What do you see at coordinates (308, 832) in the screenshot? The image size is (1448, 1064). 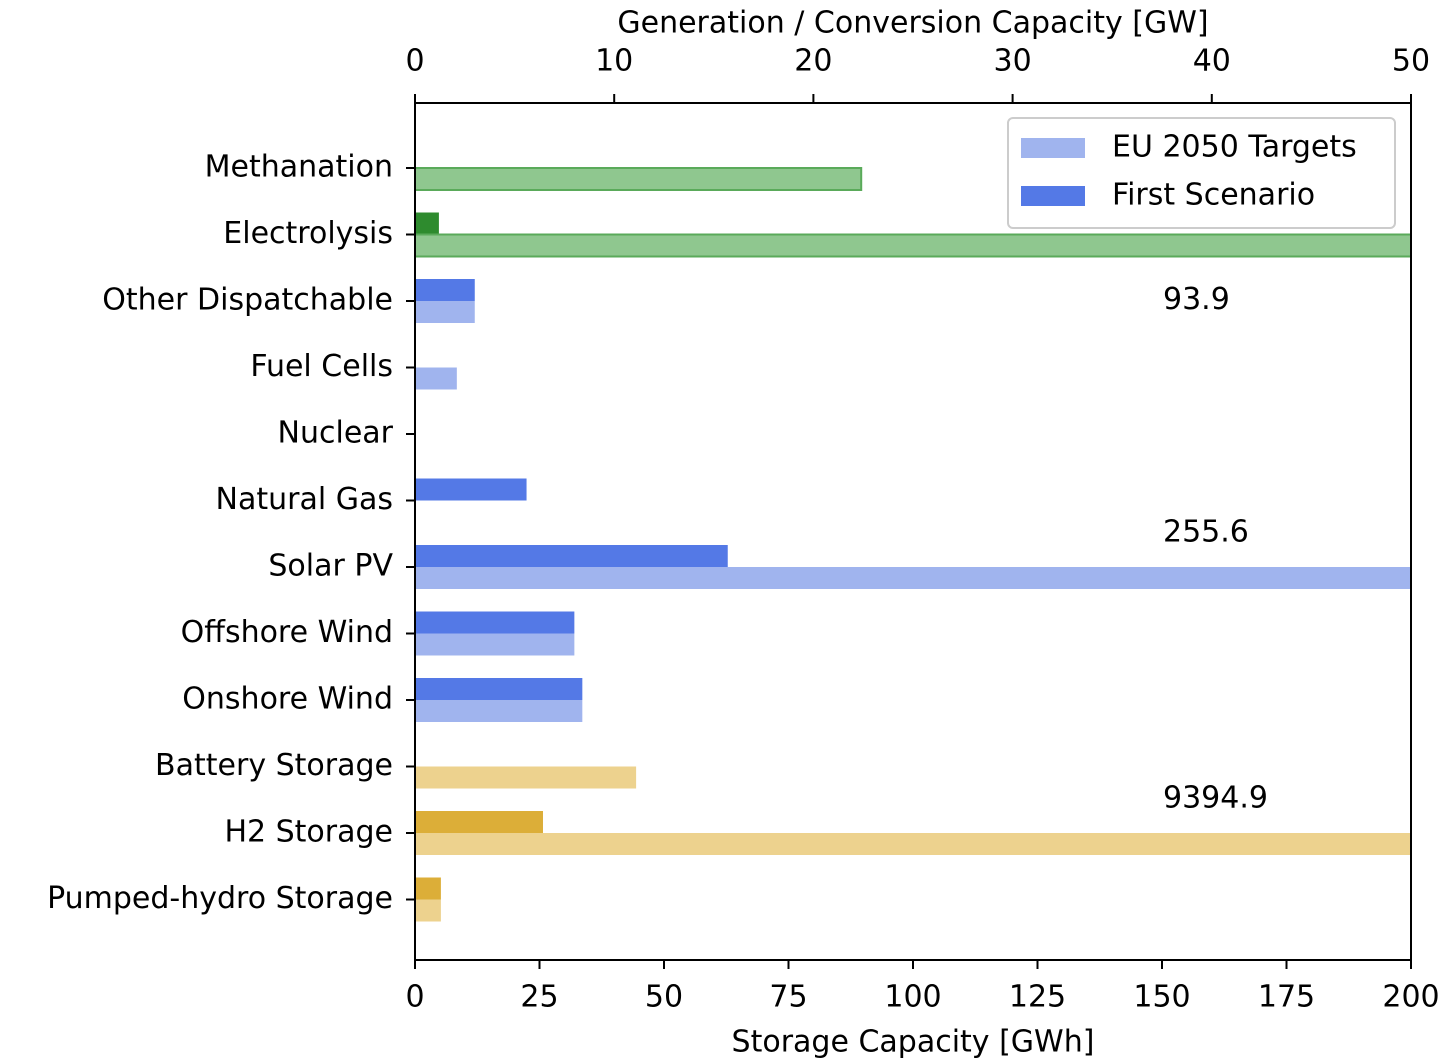 I see `category-label: H2 Storage` at bounding box center [308, 832].